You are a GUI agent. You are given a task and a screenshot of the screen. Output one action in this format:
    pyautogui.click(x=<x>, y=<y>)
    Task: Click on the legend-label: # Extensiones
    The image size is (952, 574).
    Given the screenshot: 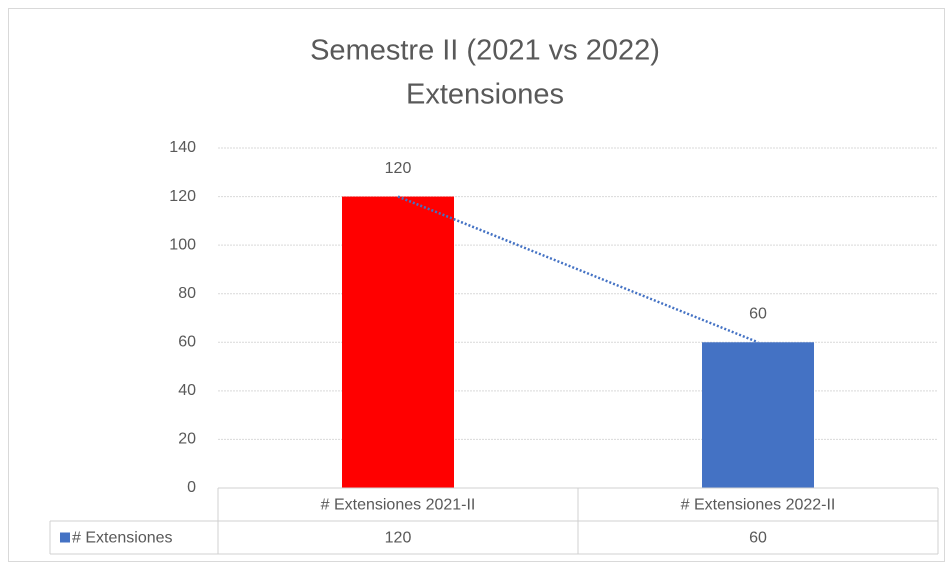 What is the action you would take?
    pyautogui.click(x=122, y=538)
    